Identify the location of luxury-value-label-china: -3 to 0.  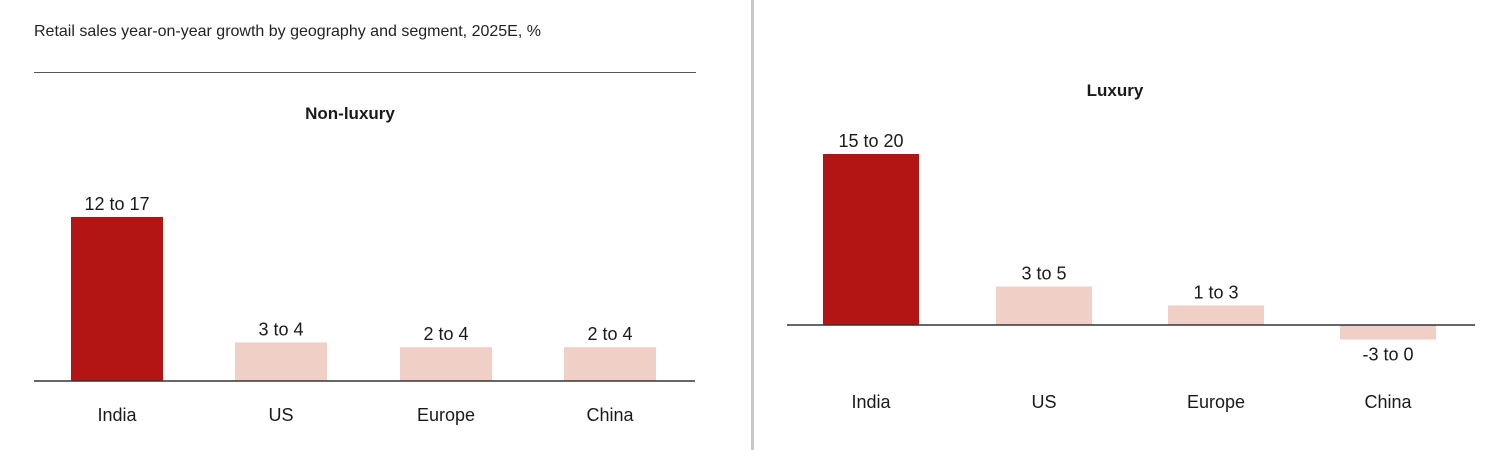
(1387, 355).